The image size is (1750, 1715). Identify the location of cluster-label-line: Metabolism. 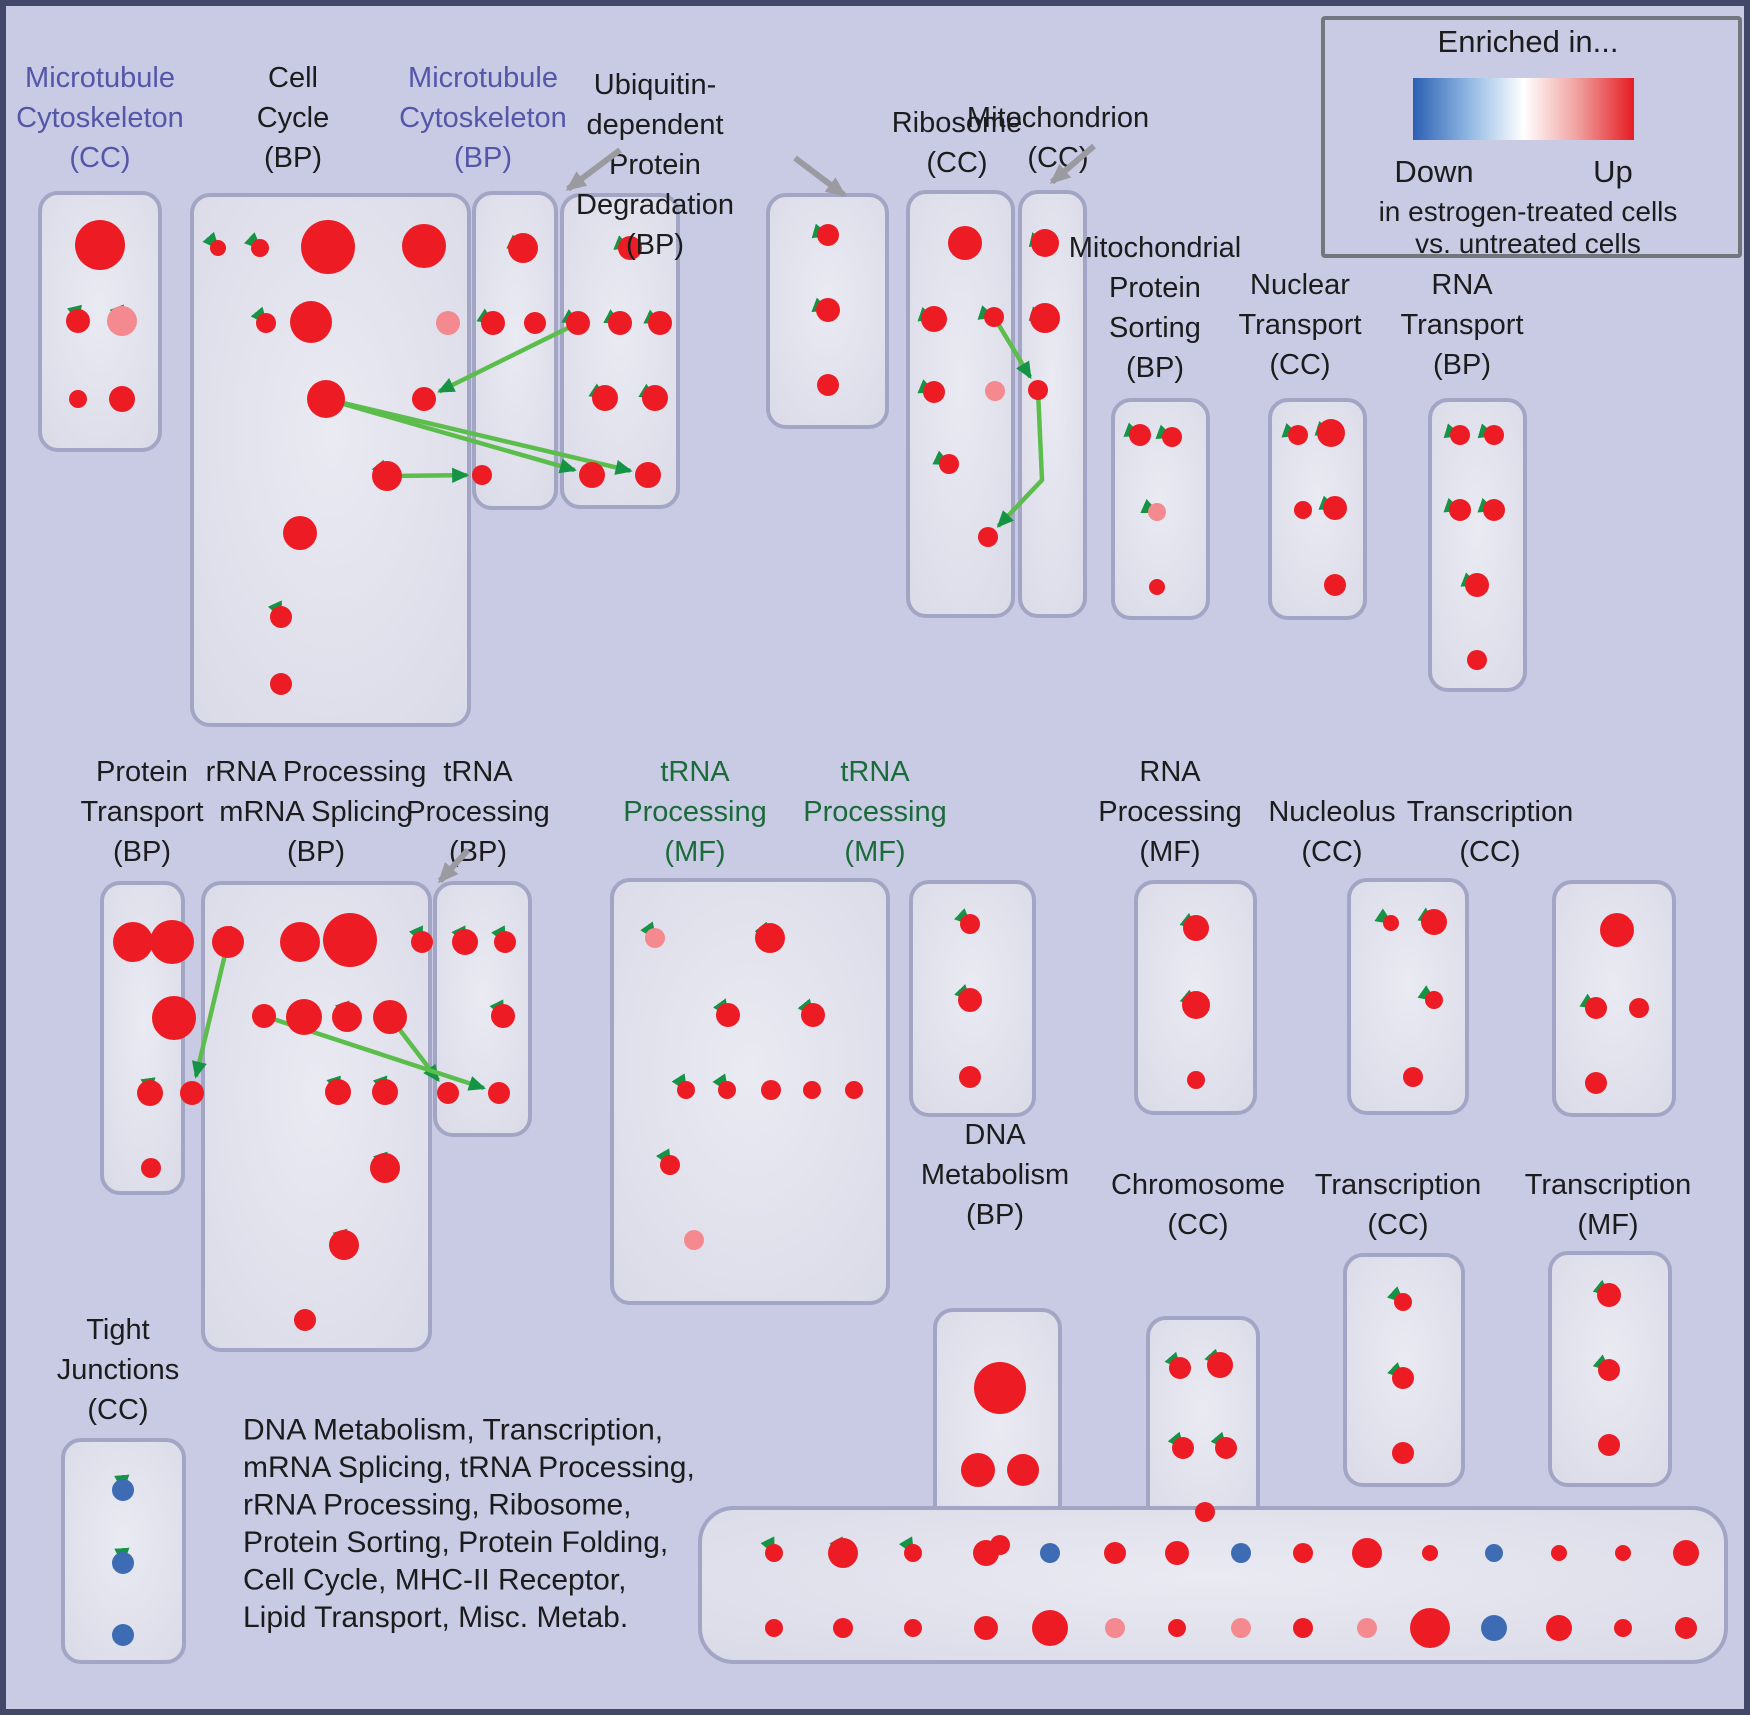
(995, 1175).